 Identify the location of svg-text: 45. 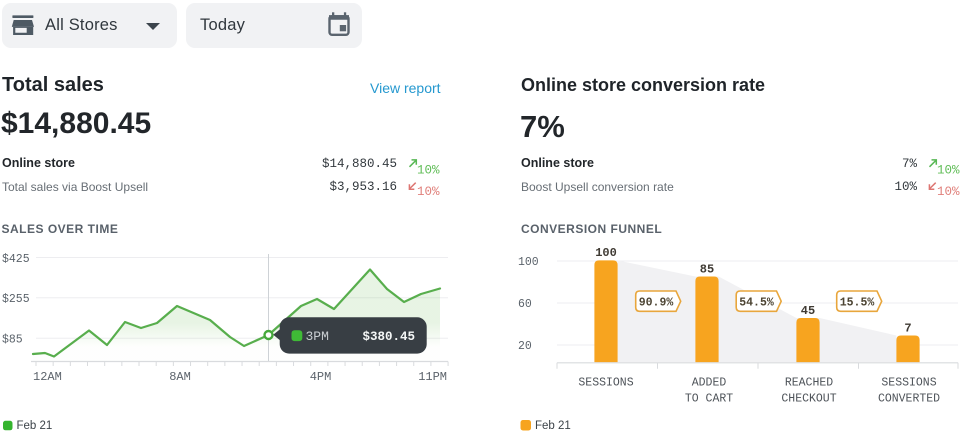
(808, 311).